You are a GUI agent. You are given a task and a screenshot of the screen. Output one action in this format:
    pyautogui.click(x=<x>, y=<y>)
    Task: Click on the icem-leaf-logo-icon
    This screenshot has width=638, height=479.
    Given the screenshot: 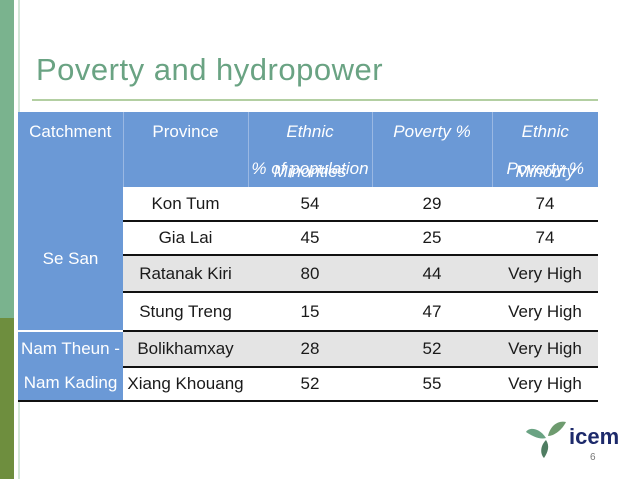 What is the action you would take?
    pyautogui.click(x=546, y=439)
    